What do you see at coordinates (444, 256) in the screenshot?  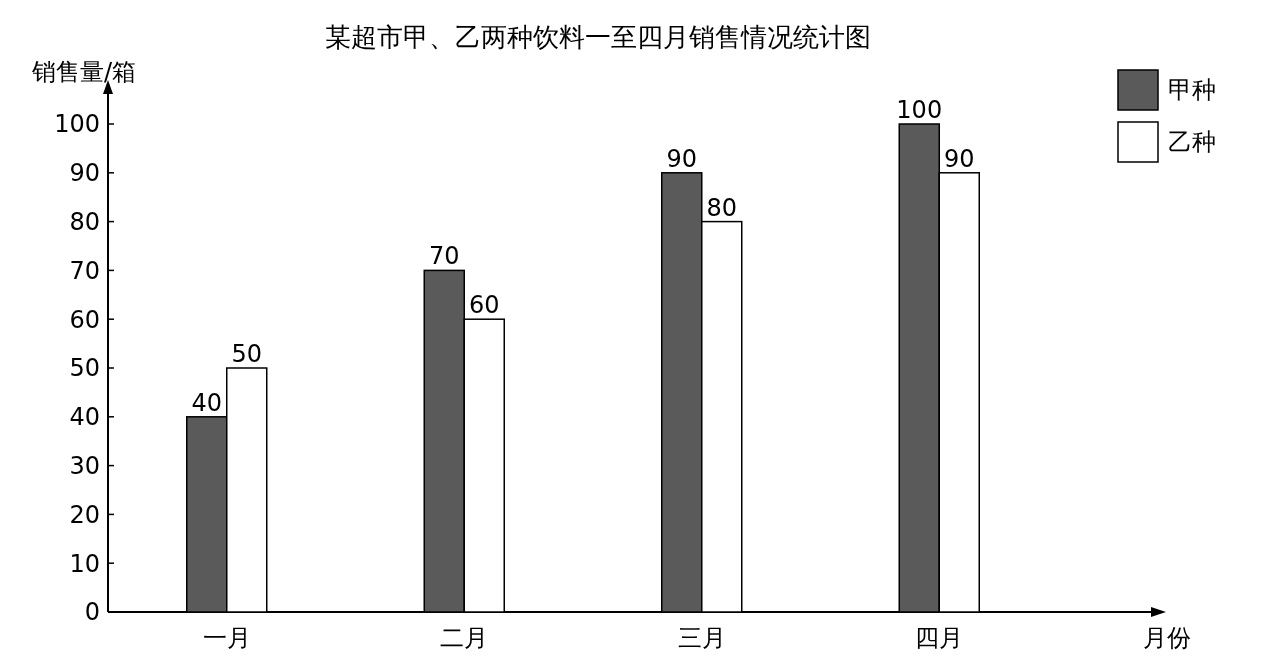 I see `data-label: 70` at bounding box center [444, 256].